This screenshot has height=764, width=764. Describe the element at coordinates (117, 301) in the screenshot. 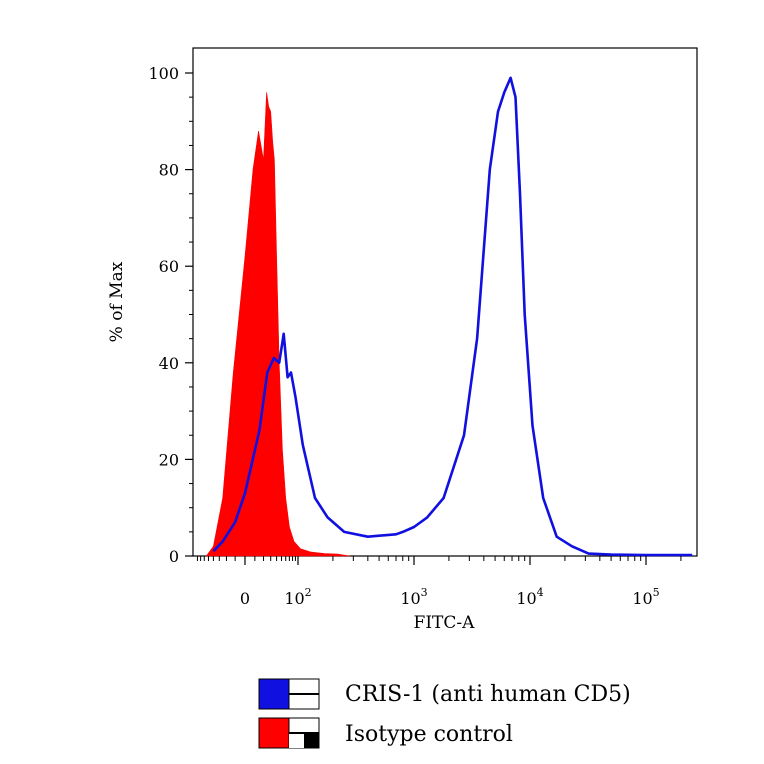

I see `y-axis-title: % of Max` at that location.